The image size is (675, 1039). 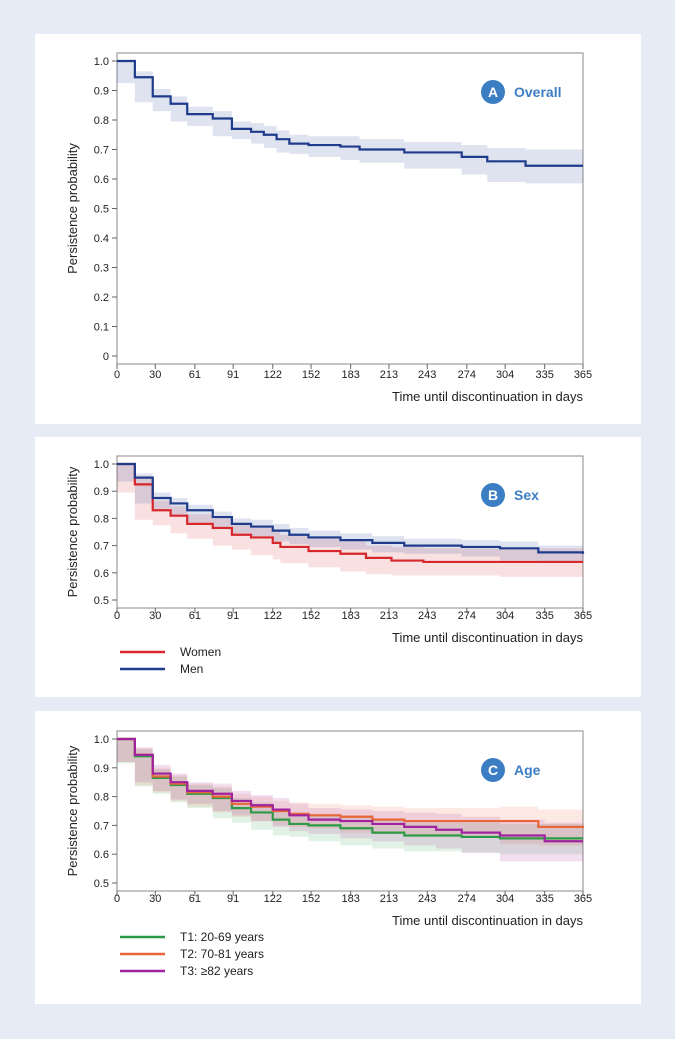 I want to click on panel-badge-letter: C, so click(x=493, y=770).